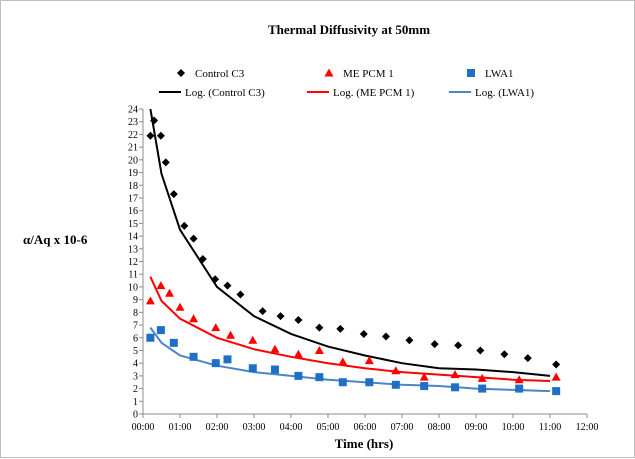 The height and width of the screenshot is (459, 635). Describe the element at coordinates (135, 376) in the screenshot. I see `y-tick-label: 3` at that location.